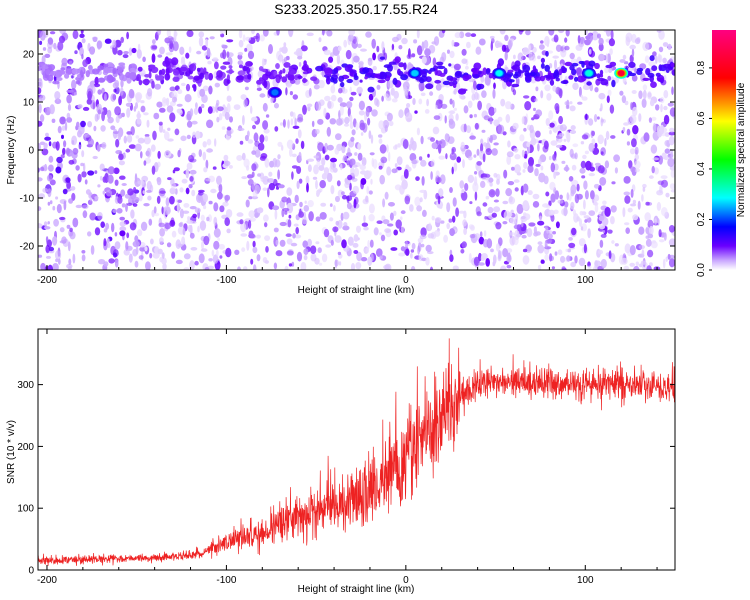  I want to click on heatmap-hotspot, so click(589, 73).